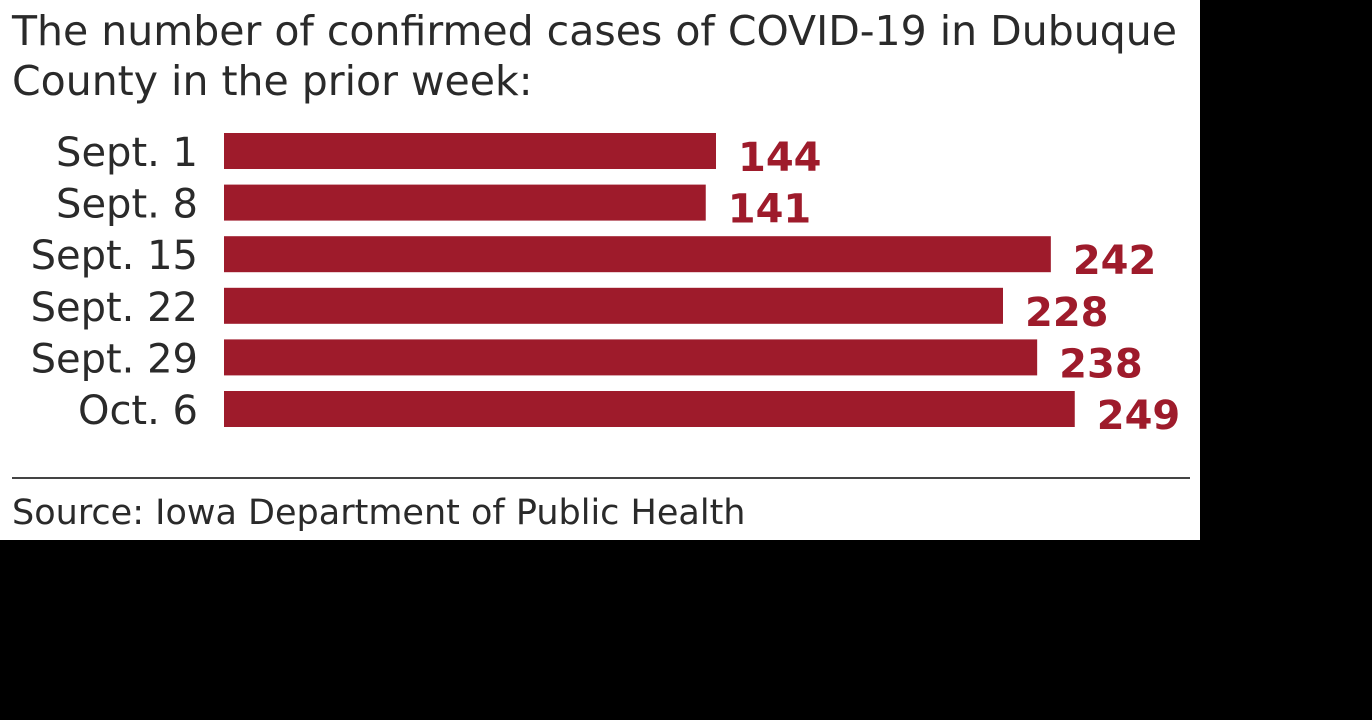 This screenshot has width=1372, height=720. I want to click on source-note: Source: Iowa Department of Public Health, so click(379, 513).